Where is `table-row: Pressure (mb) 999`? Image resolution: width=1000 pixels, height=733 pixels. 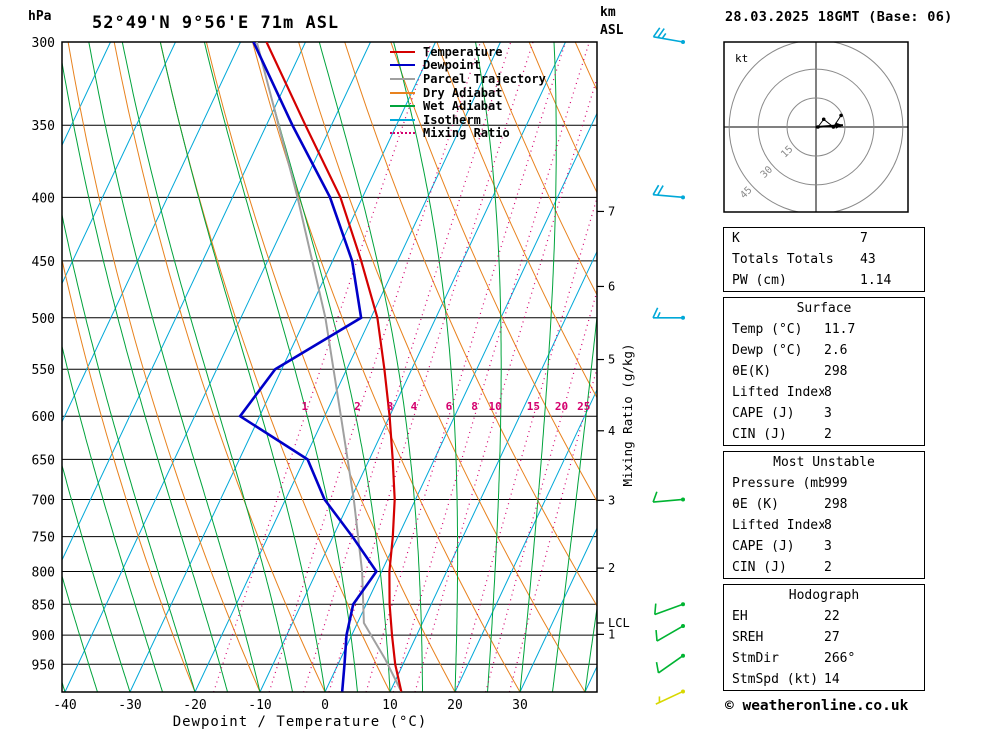 table-row: Pressure (mb) 999 is located at coordinates (824, 483).